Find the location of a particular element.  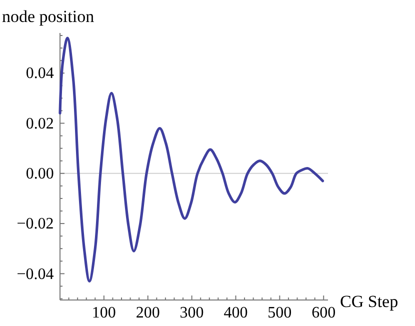

x-tick-label: 600 is located at coordinates (324, 313).